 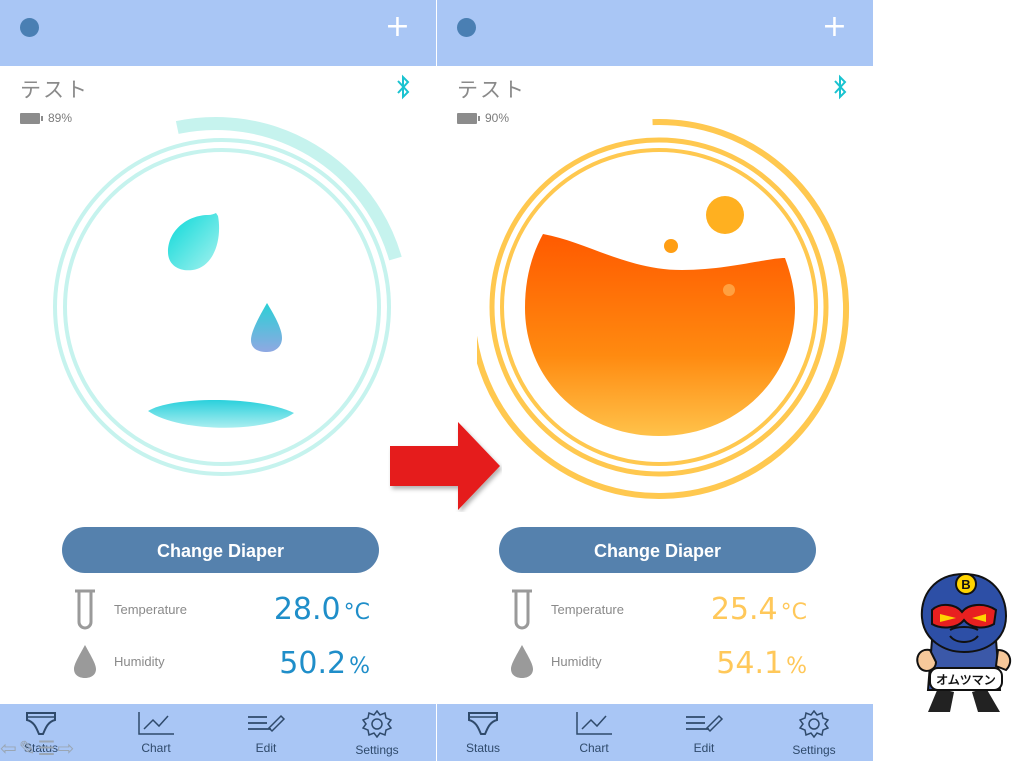 What do you see at coordinates (60, 118) in the screenshot?
I see `battery-percent: 89%` at bounding box center [60, 118].